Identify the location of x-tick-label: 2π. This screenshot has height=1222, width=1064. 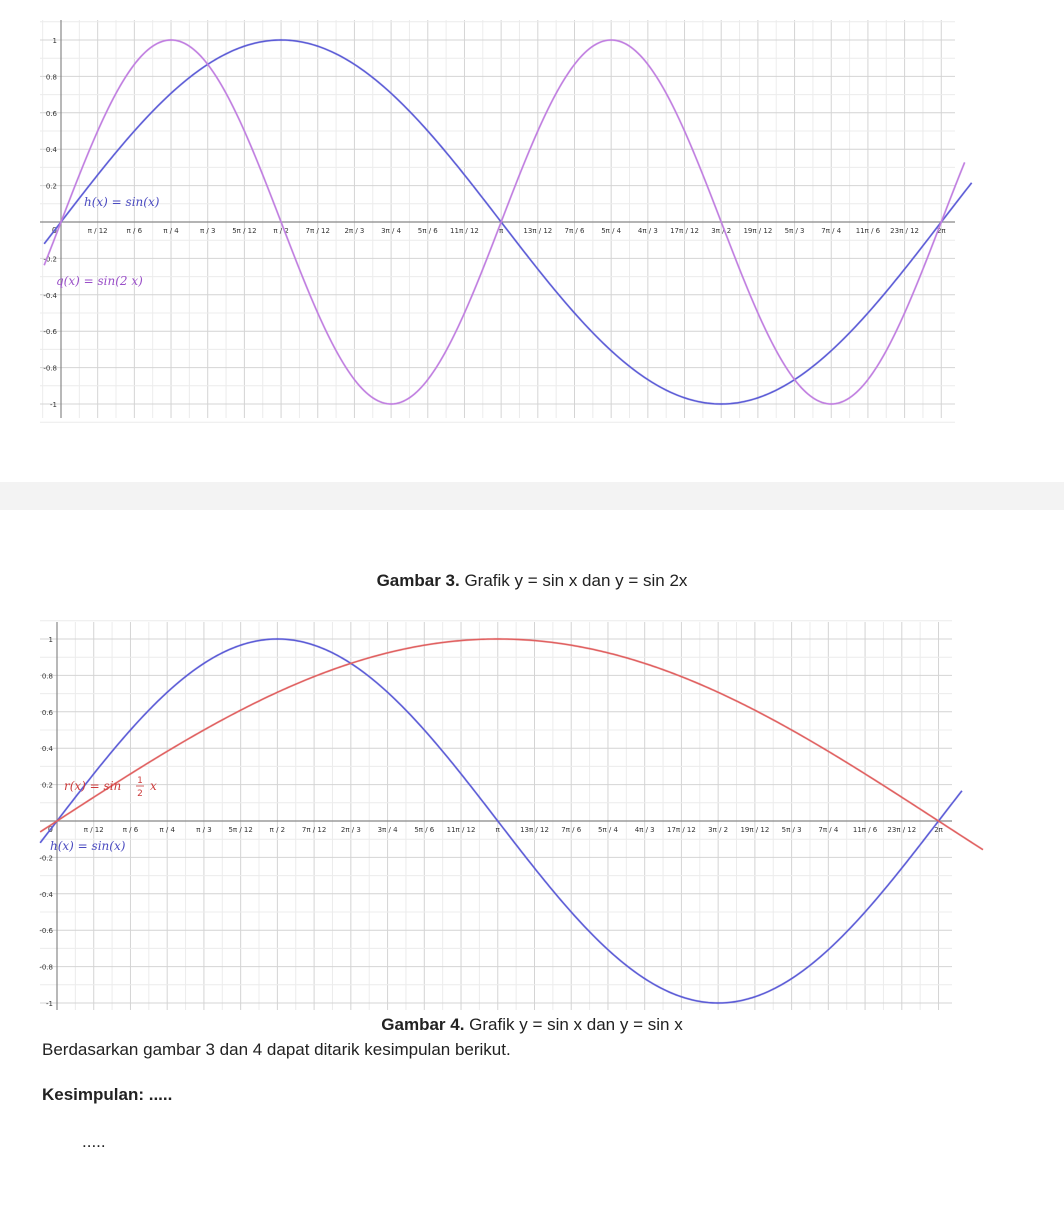
(938, 830).